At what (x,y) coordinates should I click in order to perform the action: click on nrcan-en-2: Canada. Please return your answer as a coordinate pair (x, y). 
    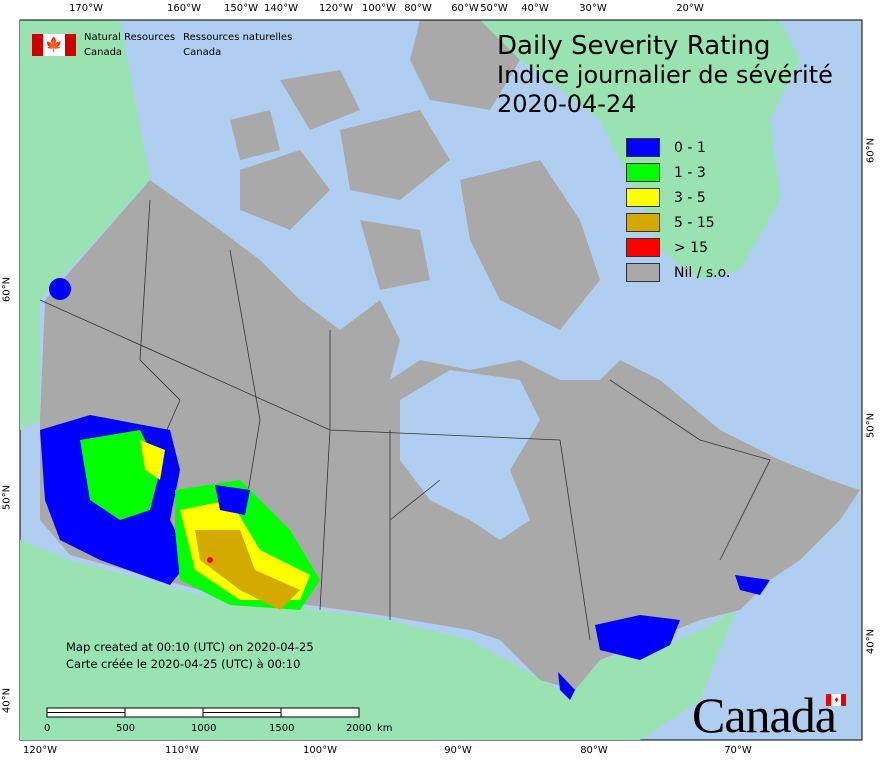
    Looking at the image, I should click on (103, 52).